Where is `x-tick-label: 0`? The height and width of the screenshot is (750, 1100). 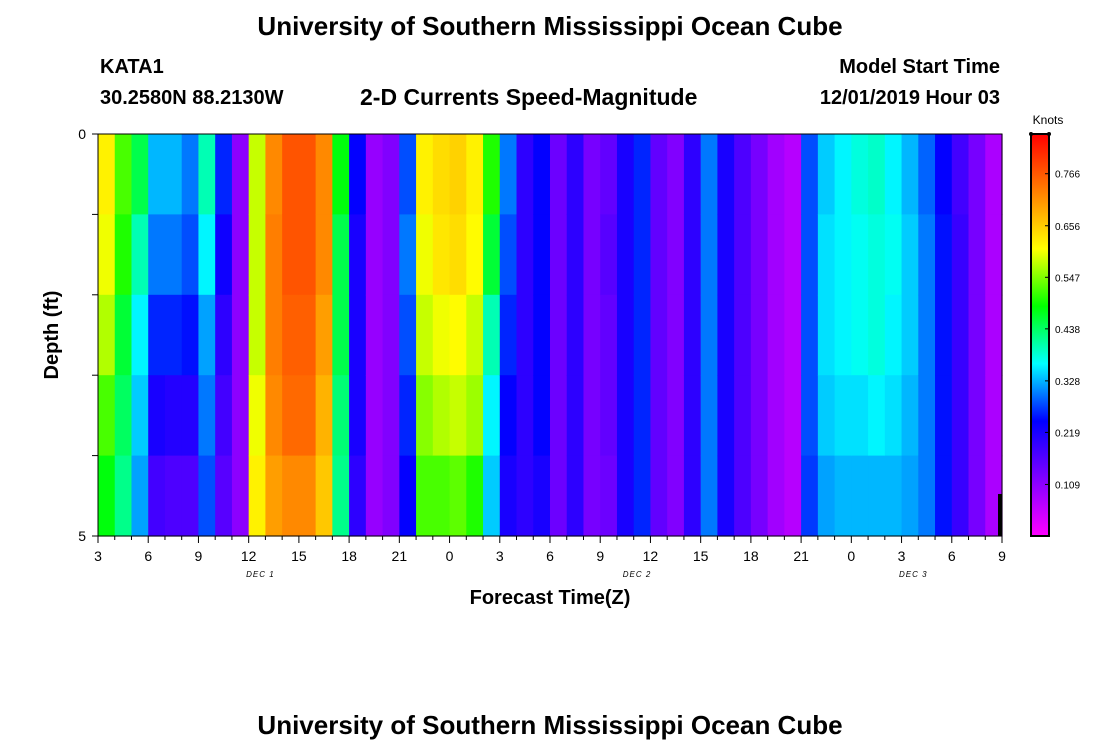 x-tick-label: 0 is located at coordinates (450, 556).